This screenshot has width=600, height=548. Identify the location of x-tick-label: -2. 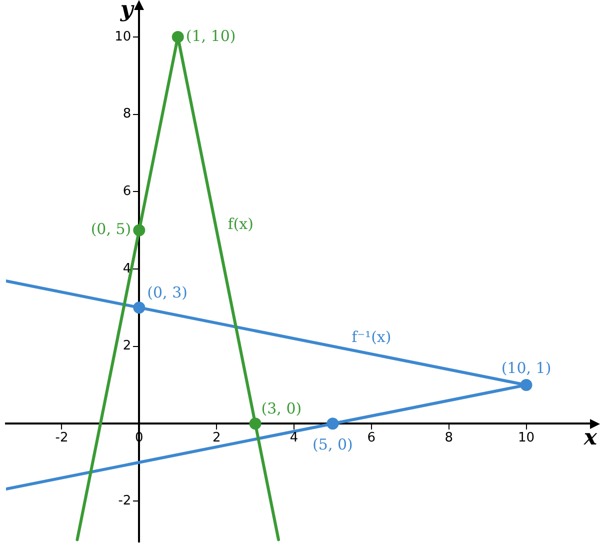
(61, 438).